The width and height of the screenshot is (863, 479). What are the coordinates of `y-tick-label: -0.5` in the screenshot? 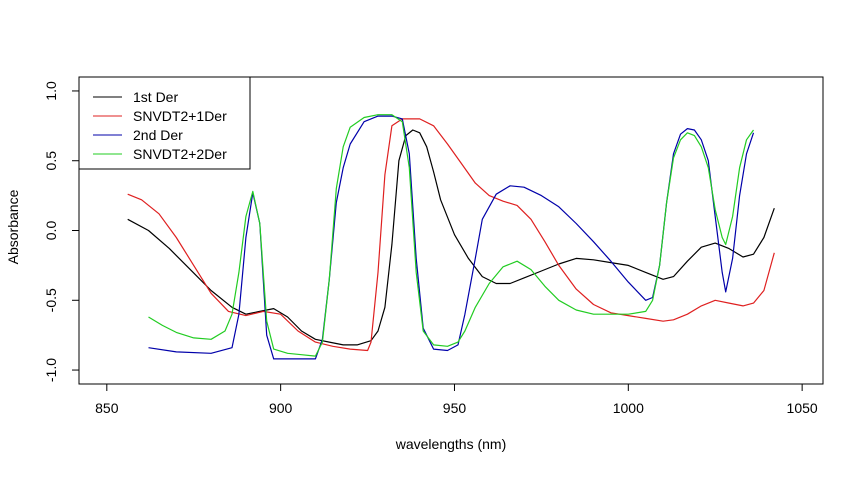 It's located at (51, 300).